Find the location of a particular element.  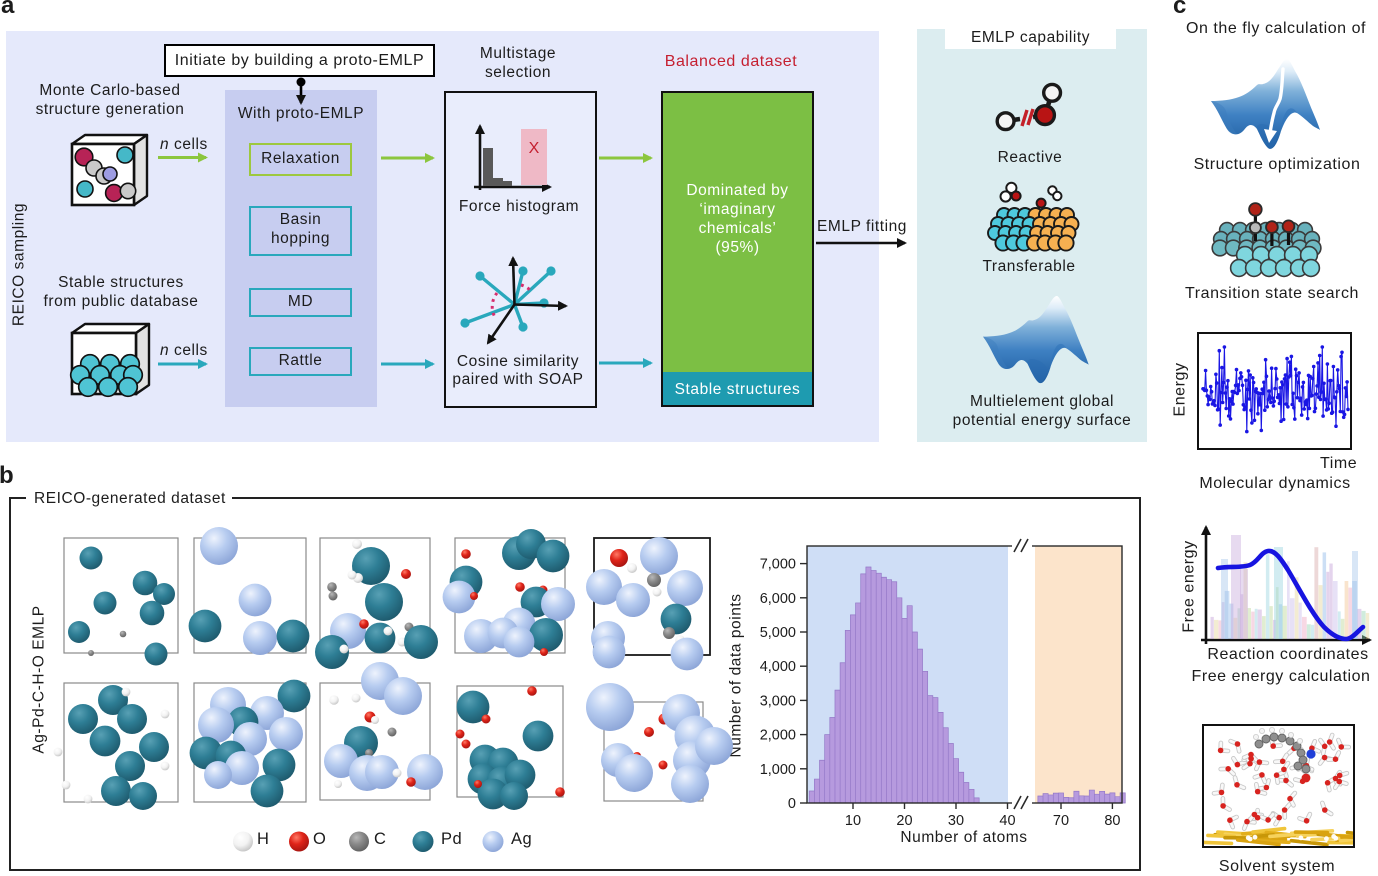

svg-text: 40 is located at coordinates (1007, 821).